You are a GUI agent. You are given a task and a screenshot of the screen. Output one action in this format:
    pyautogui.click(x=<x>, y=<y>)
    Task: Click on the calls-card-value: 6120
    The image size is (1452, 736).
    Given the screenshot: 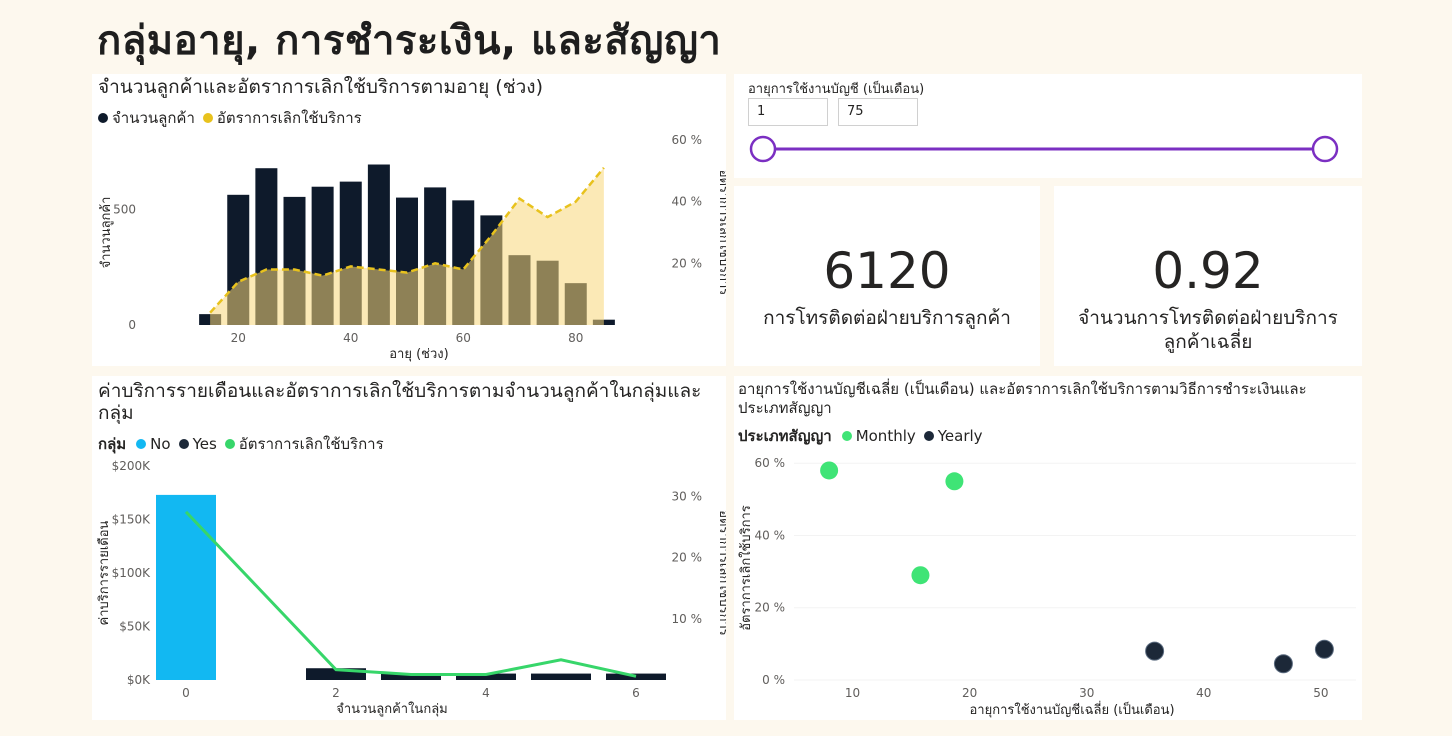 What is the action you would take?
    pyautogui.click(x=887, y=271)
    